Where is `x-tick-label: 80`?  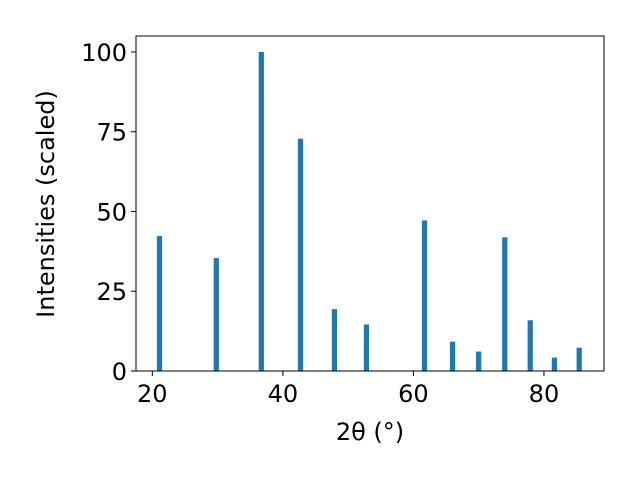 x-tick-label: 80 is located at coordinates (544, 394).